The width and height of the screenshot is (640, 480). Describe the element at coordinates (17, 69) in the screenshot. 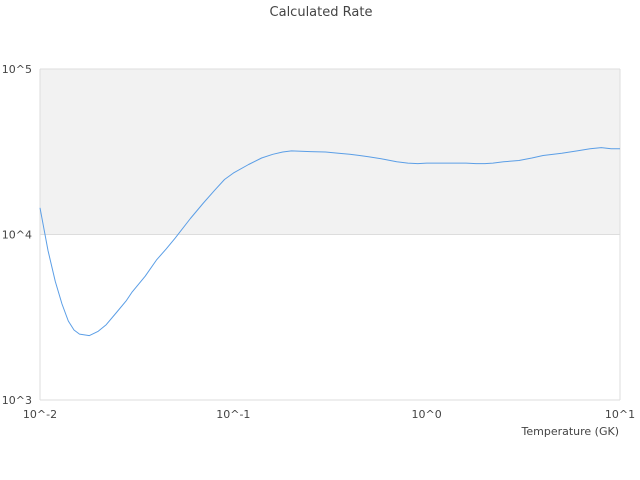

I see `y-tick-label-2: 10^5` at that location.